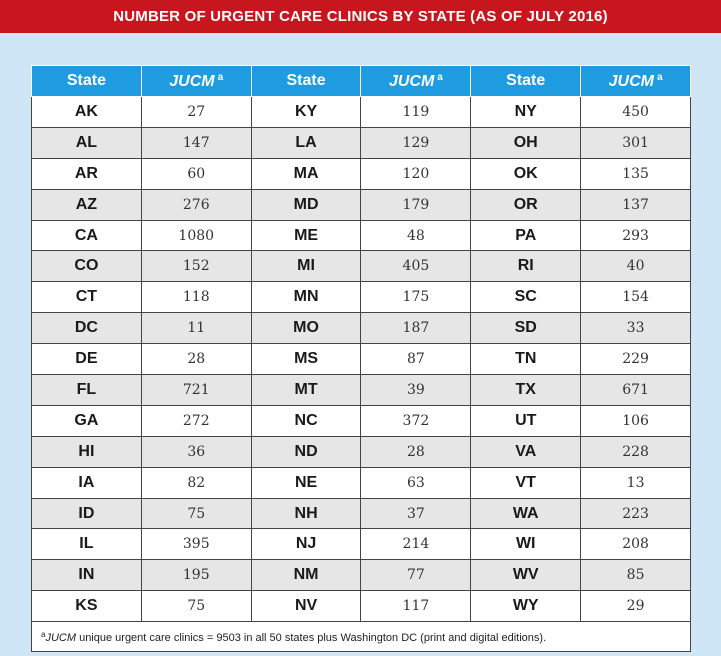  I want to click on clinic-count-cell: 175, so click(416, 297).